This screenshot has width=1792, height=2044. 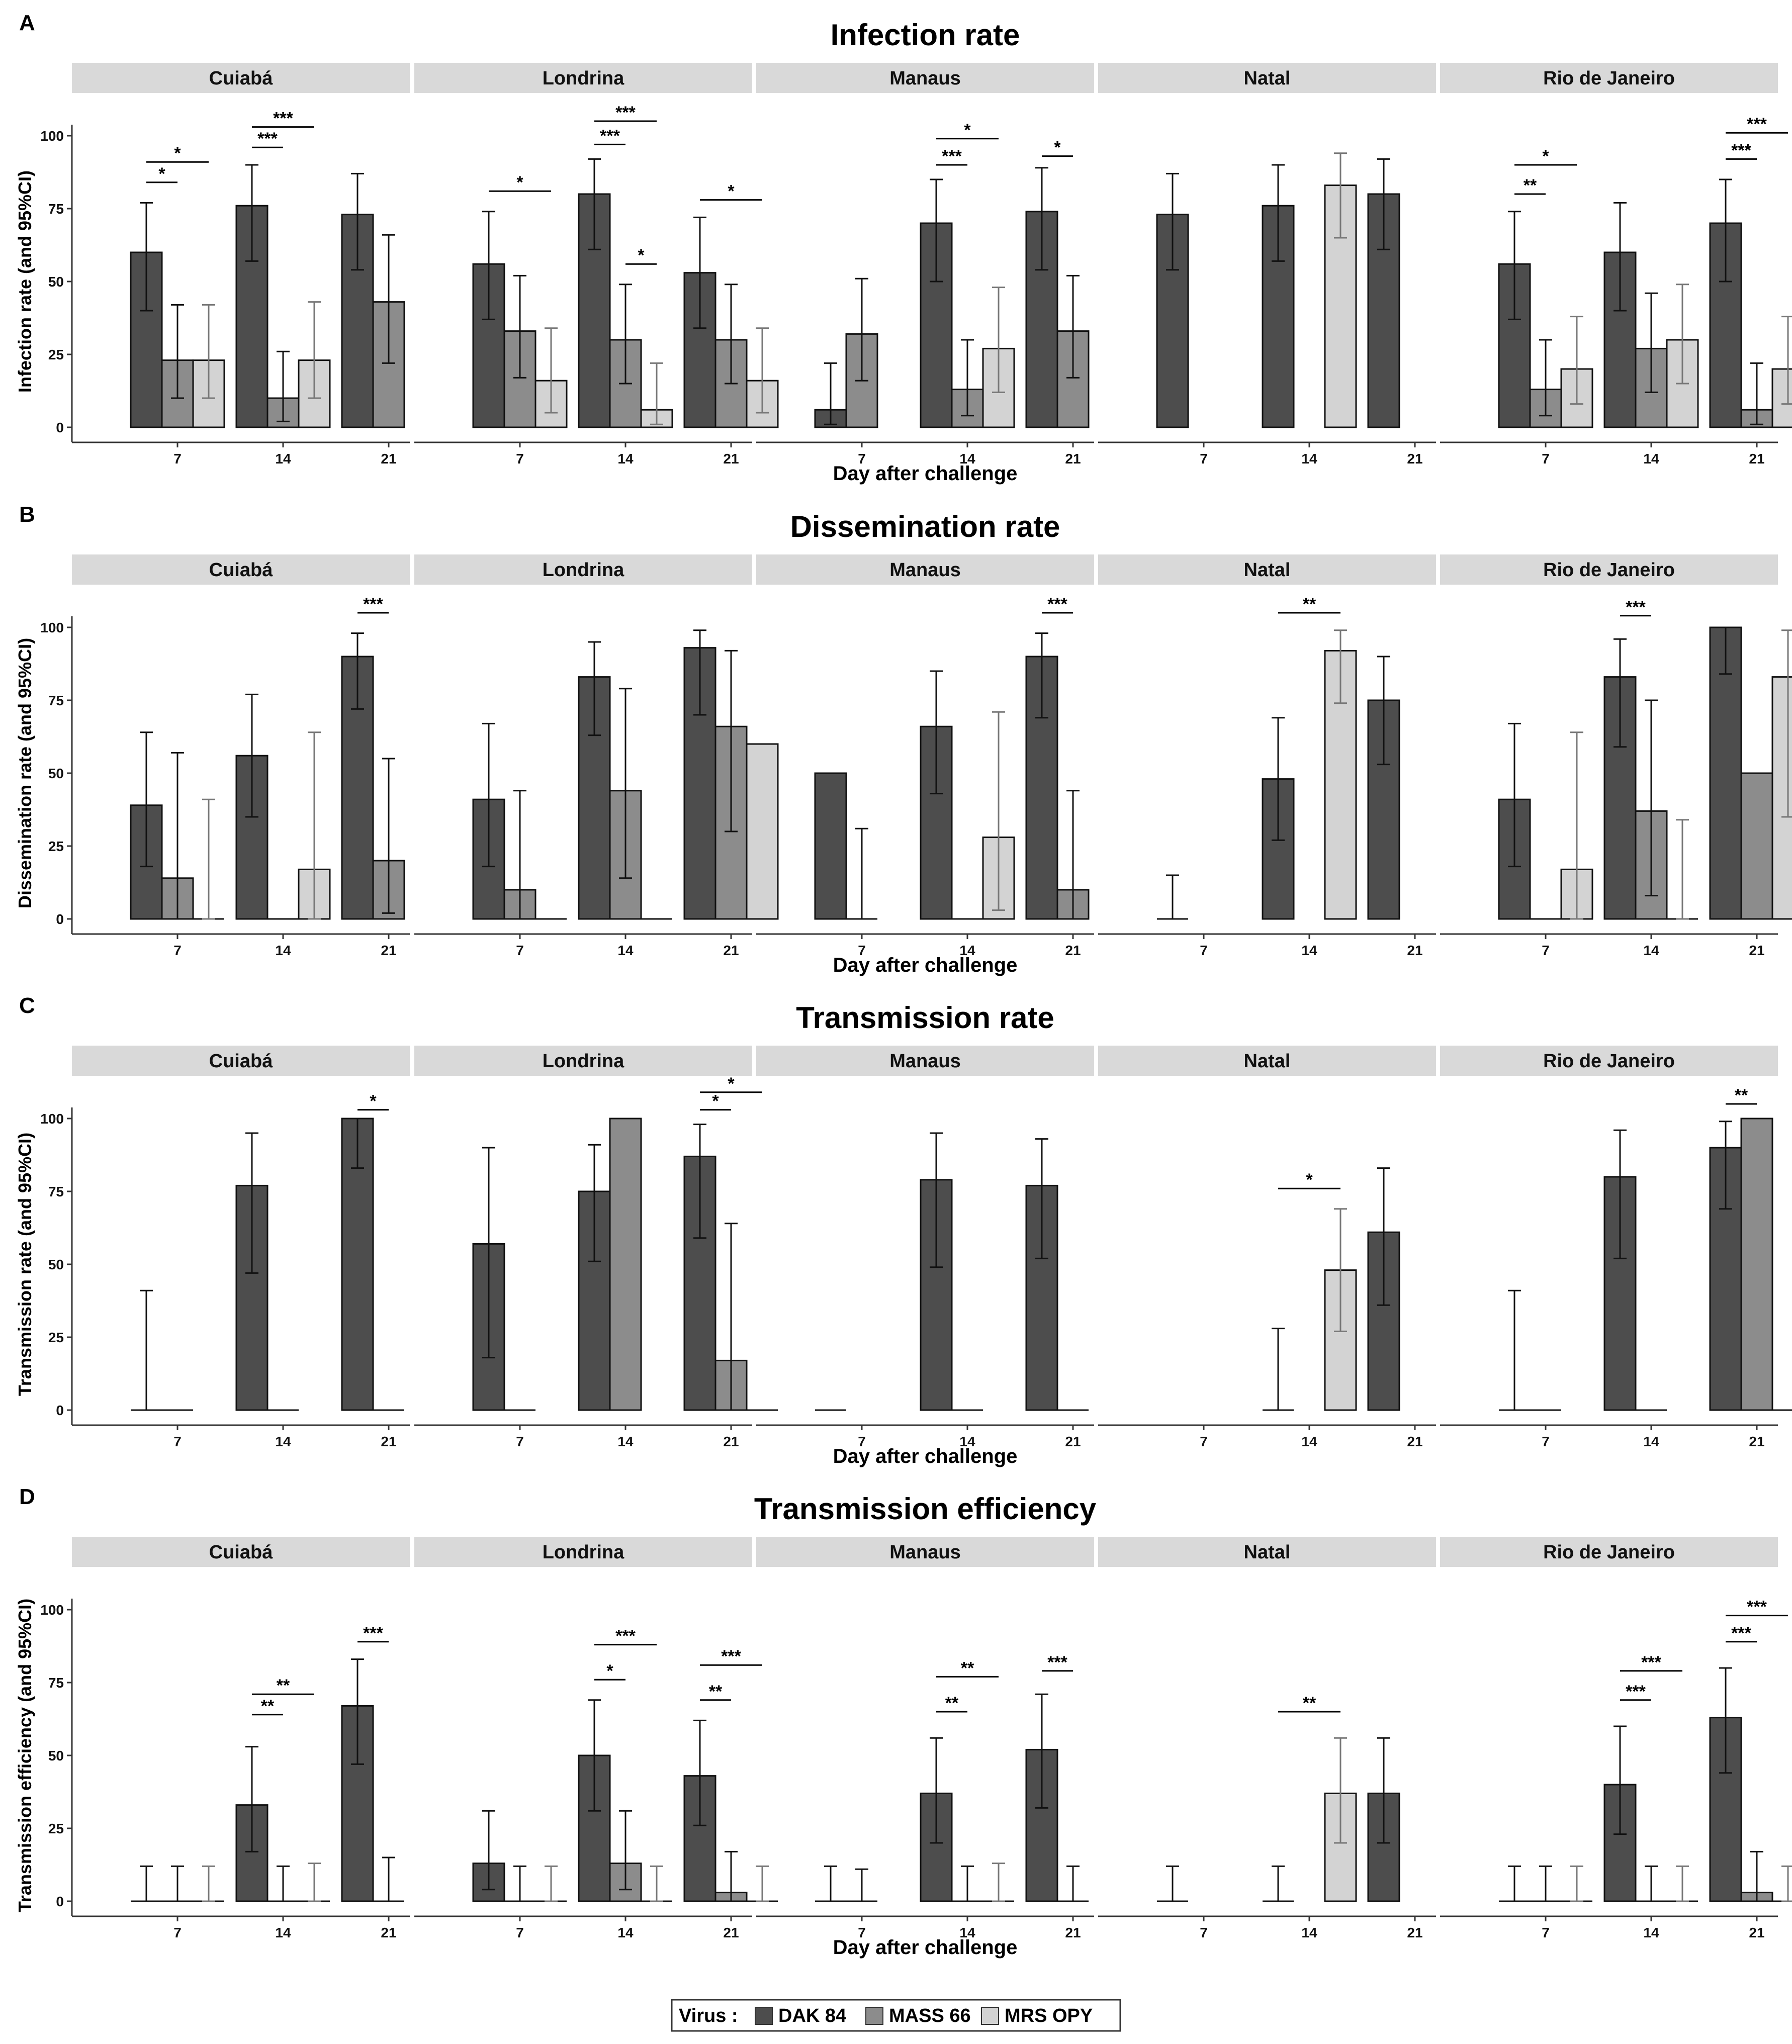 I want to click on facet-Manaus: Manaus 7 14 **** 21 ***, so click(x=925, y=1739).